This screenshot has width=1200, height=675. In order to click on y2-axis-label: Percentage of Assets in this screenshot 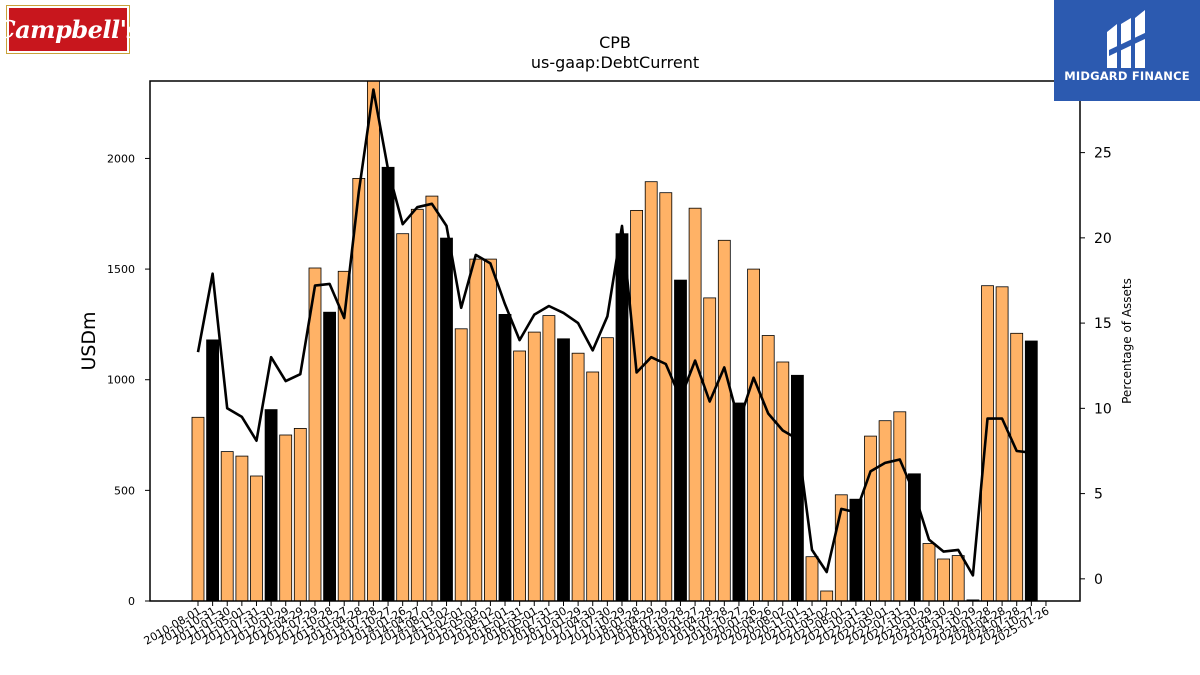, I will do `click(1127, 341)`.